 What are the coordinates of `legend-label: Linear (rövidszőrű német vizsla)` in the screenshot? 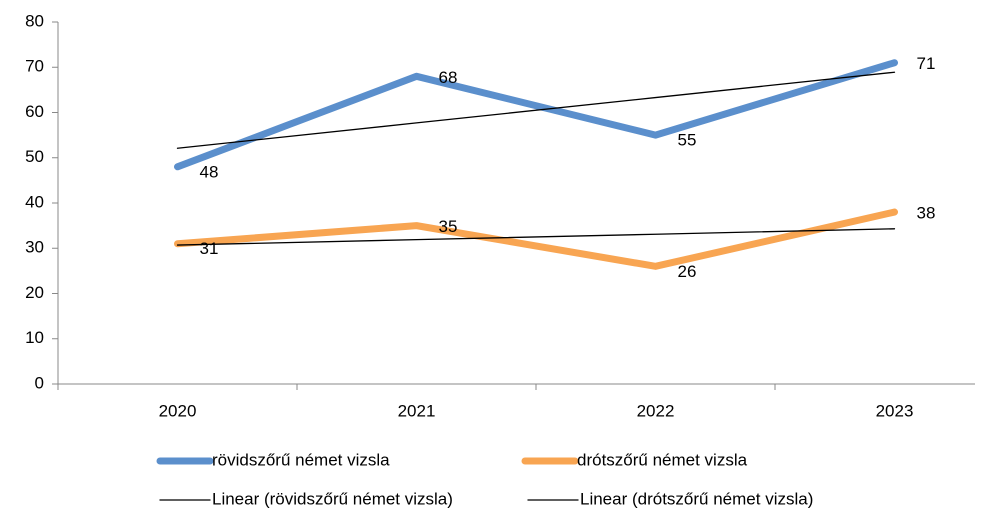 It's located at (332, 498).